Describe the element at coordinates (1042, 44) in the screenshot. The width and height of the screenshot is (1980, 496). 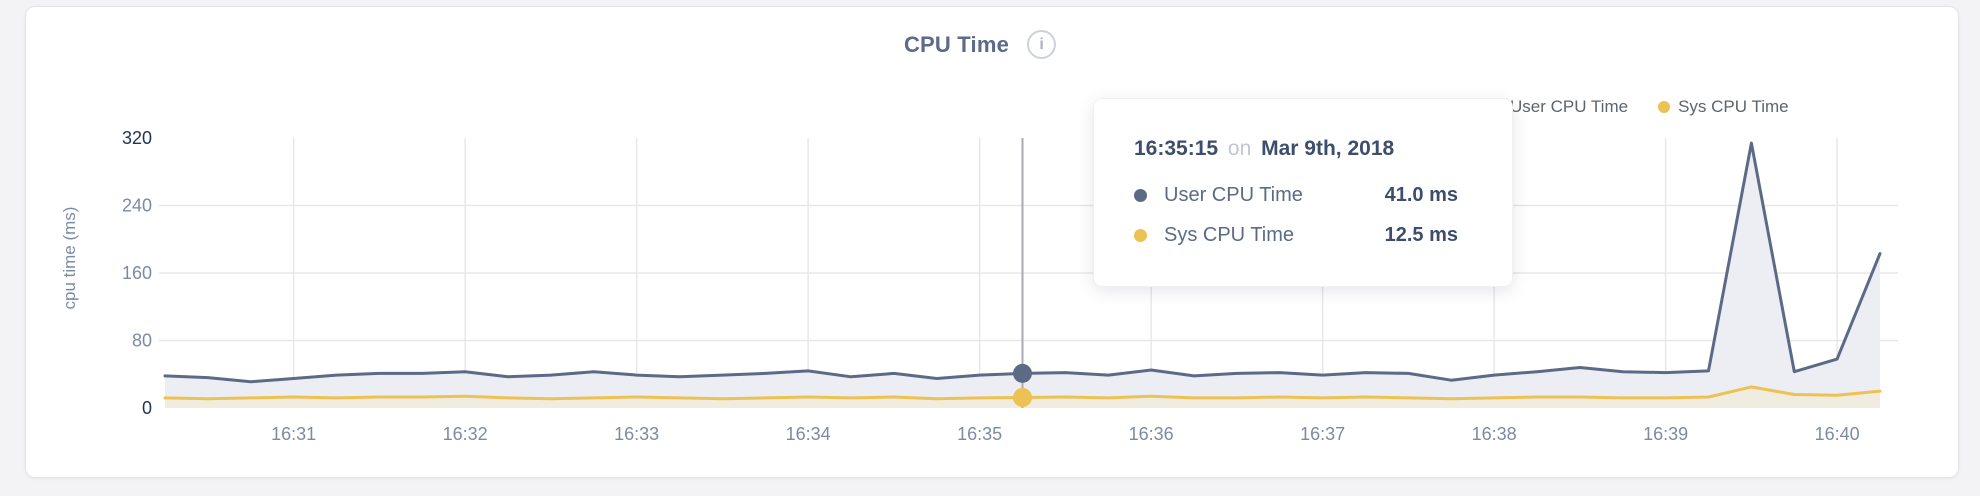
I see `info-icon: i` at that location.